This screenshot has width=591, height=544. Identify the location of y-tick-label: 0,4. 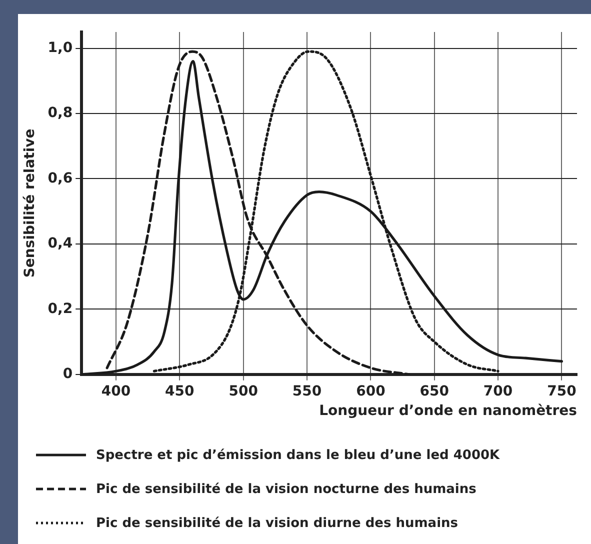
(60, 244).